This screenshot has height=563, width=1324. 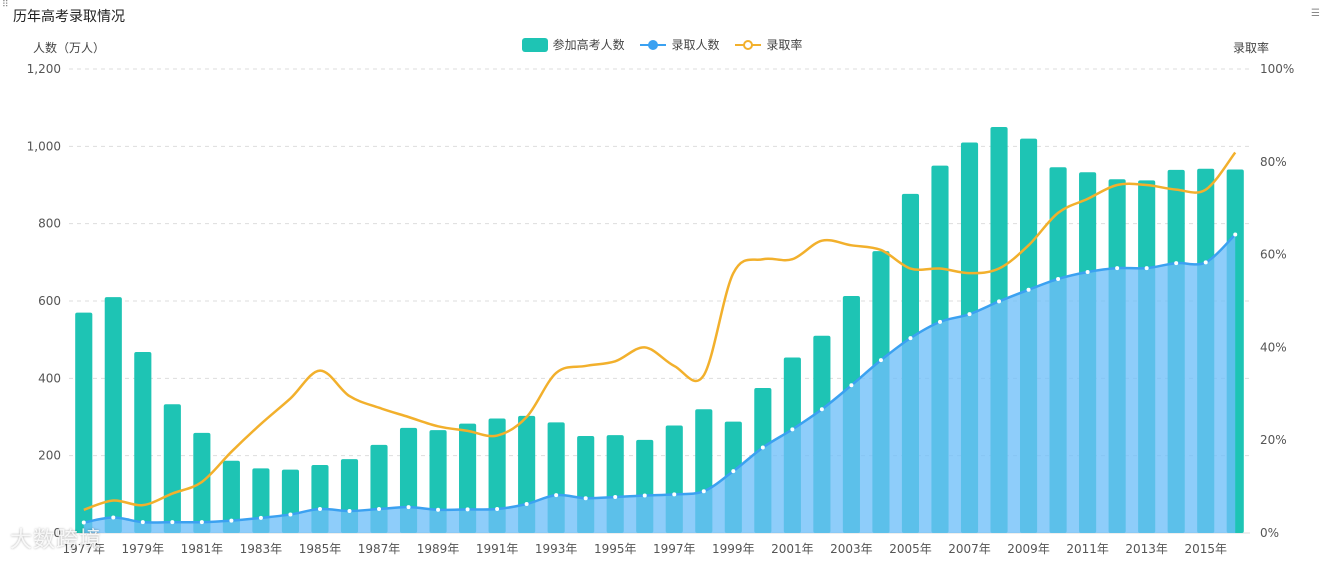 What do you see at coordinates (733, 549) in the screenshot?
I see `x-tick-label: 1999年` at bounding box center [733, 549].